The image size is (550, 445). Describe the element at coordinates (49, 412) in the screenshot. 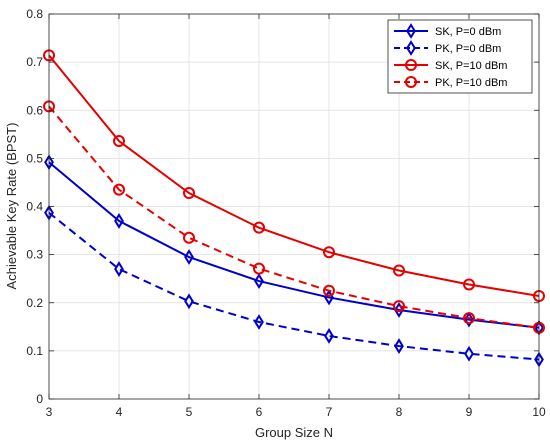

I see `x-tick-label: 3` at that location.